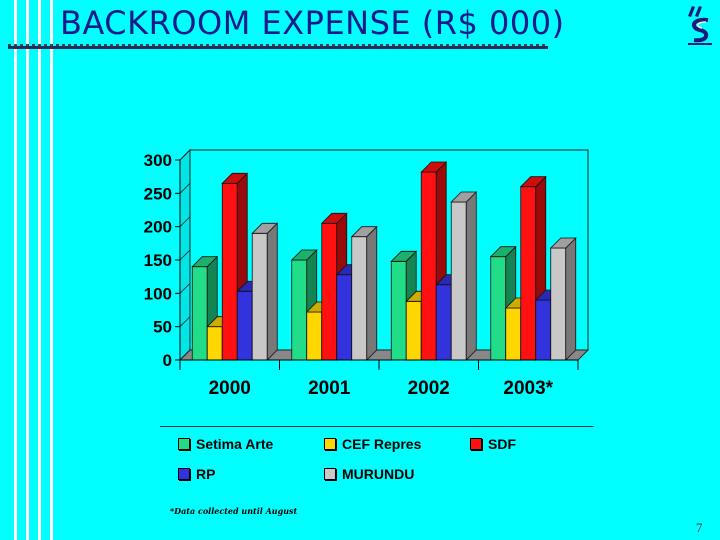  What do you see at coordinates (230, 388) in the screenshot?
I see `x-tick-label: 2000` at bounding box center [230, 388].